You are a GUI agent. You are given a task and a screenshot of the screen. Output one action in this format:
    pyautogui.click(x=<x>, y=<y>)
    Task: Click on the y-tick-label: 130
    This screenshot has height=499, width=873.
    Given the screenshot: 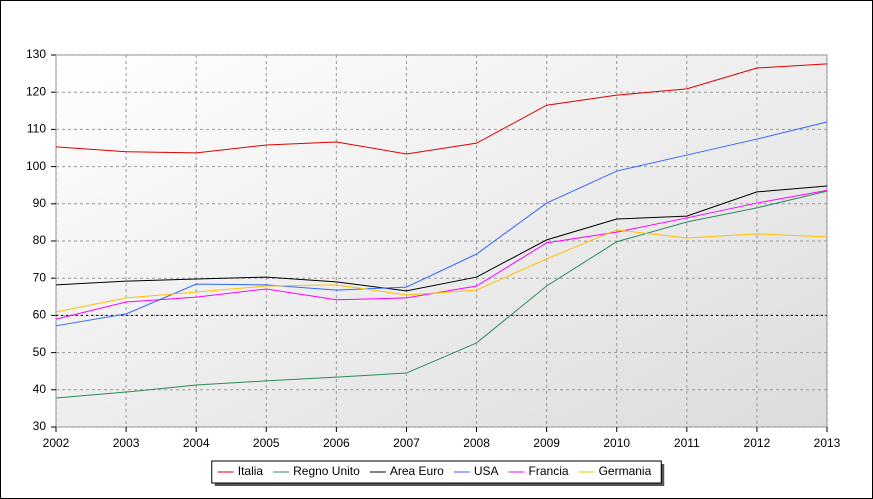 What is the action you would take?
    pyautogui.click(x=36, y=54)
    